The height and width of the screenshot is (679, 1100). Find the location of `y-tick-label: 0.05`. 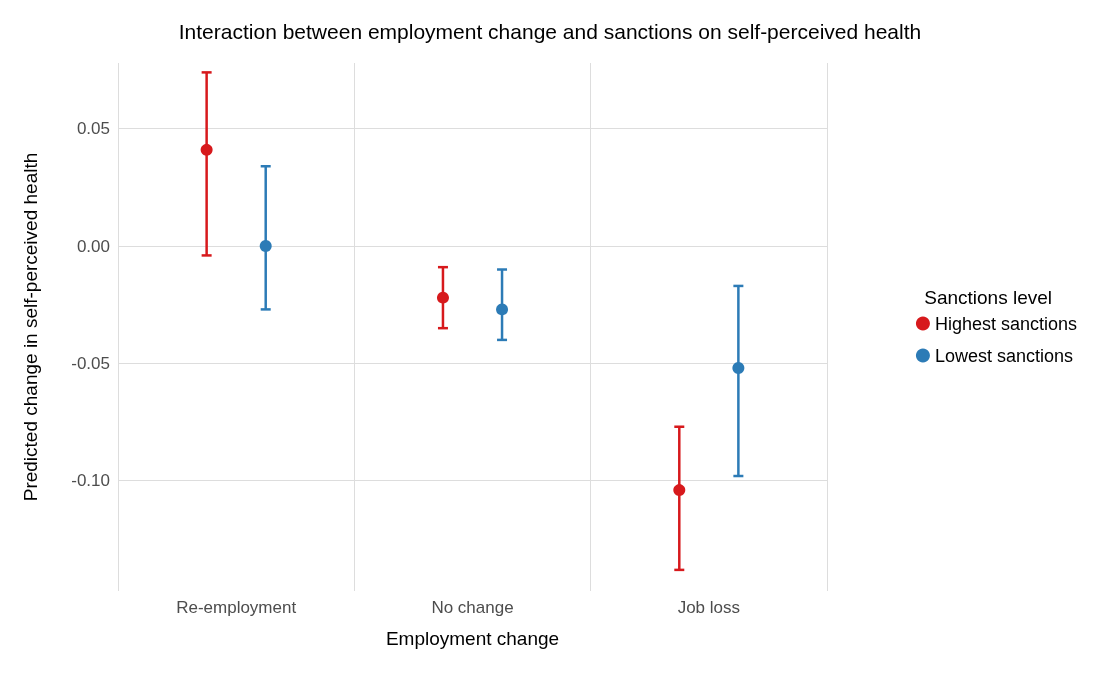

y-tick-label: 0.05 is located at coordinates (93, 129).